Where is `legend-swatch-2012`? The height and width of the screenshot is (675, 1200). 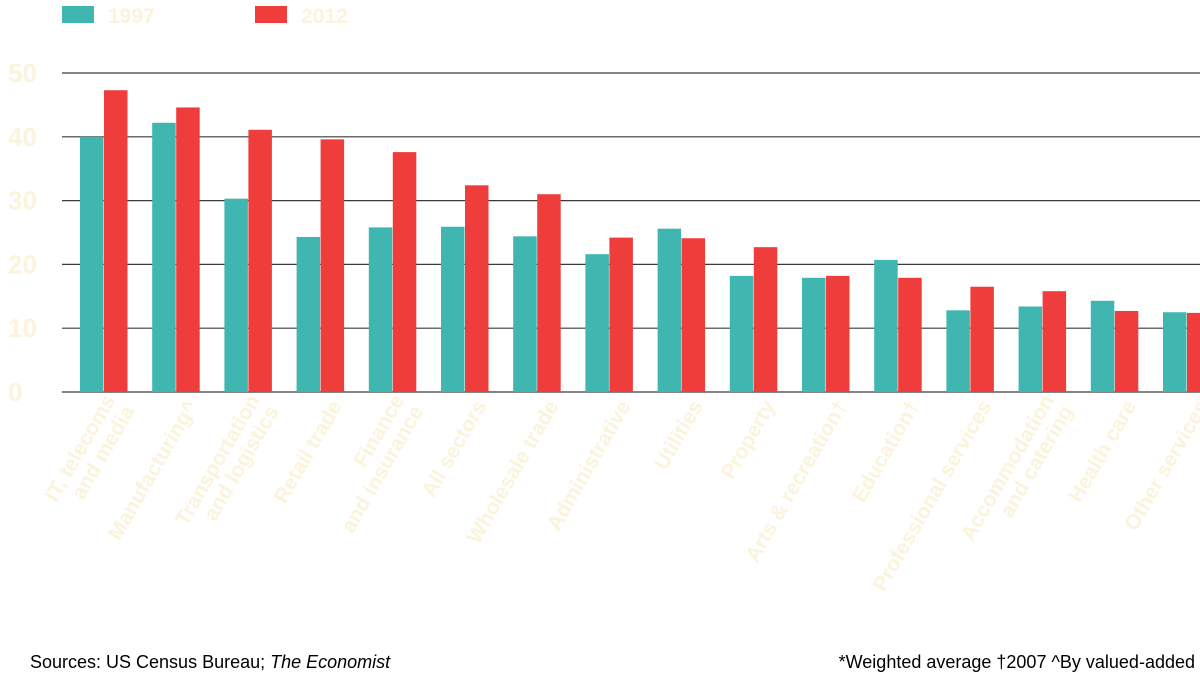 legend-swatch-2012 is located at coordinates (271, 14).